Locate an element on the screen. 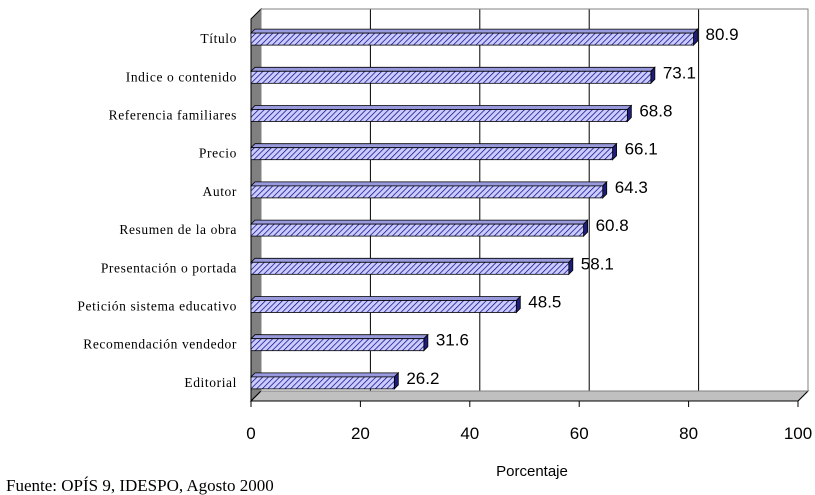 The height and width of the screenshot is (495, 815). category-label: Título is located at coordinates (218, 38).